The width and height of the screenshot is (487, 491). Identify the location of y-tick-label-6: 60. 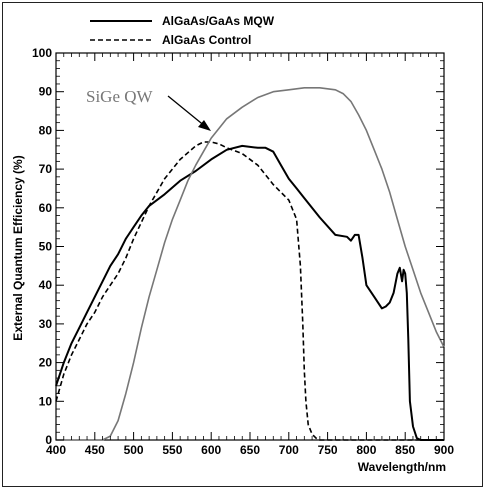
(46, 208).